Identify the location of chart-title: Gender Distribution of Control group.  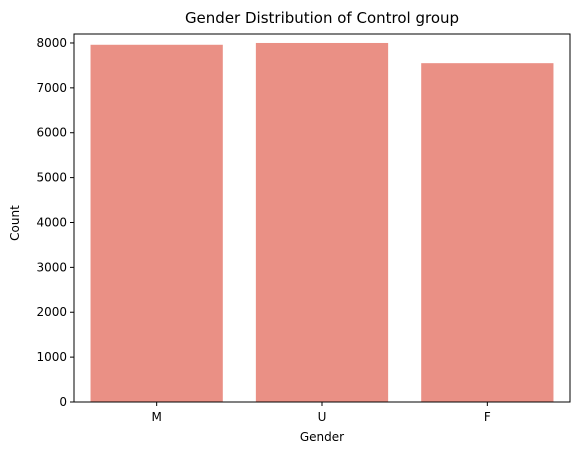
(322, 18).